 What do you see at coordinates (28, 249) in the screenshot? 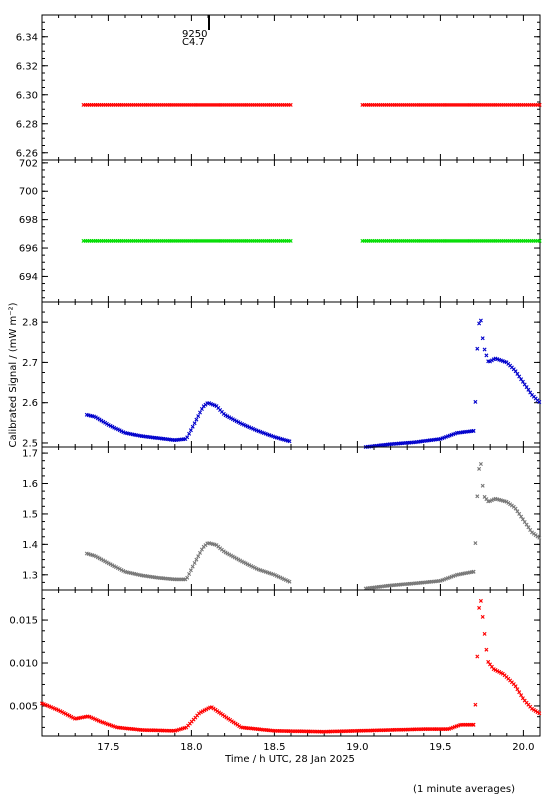
I see `y-tick-label: 696` at bounding box center [28, 249].